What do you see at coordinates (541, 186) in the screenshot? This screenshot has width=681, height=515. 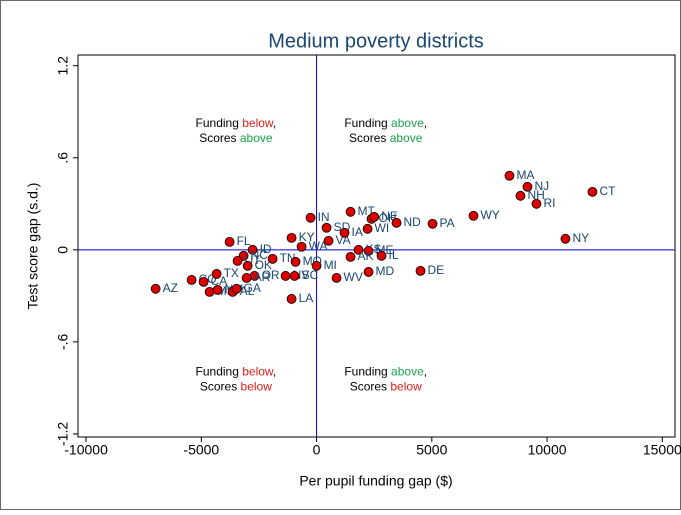 I see `point-label: NJ` at bounding box center [541, 186].